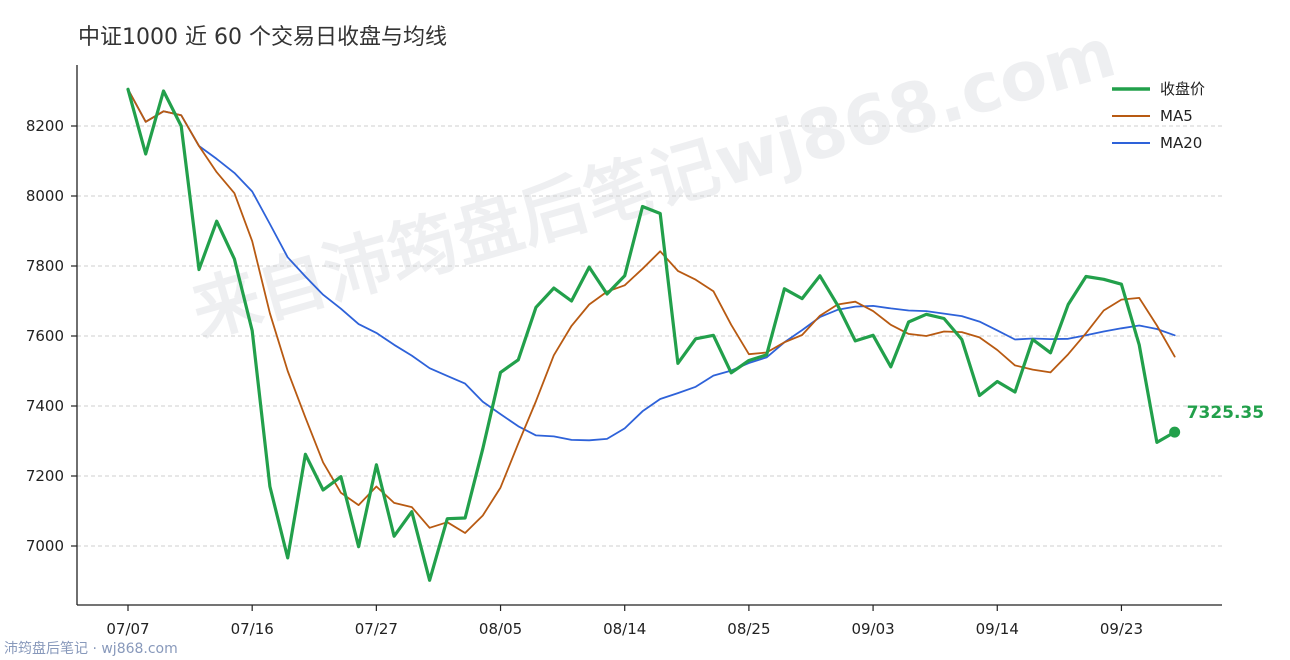 This screenshot has width=1290, height=660. Describe the element at coordinates (376, 629) in the screenshot. I see `x-tick-label: 07/27` at that location.